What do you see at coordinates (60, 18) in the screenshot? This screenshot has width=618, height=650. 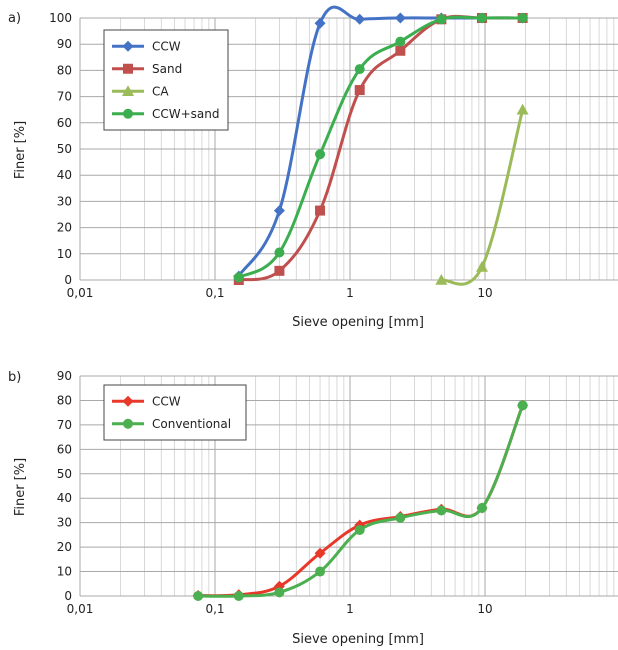 I see `y-tick-label: 100` at bounding box center [60, 18].